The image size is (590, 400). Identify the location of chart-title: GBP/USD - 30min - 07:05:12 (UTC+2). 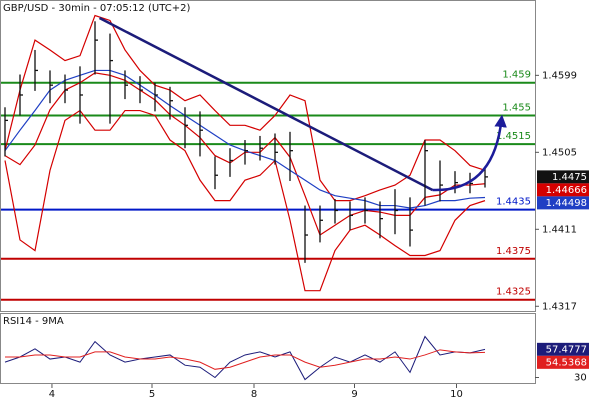
(96, 8).